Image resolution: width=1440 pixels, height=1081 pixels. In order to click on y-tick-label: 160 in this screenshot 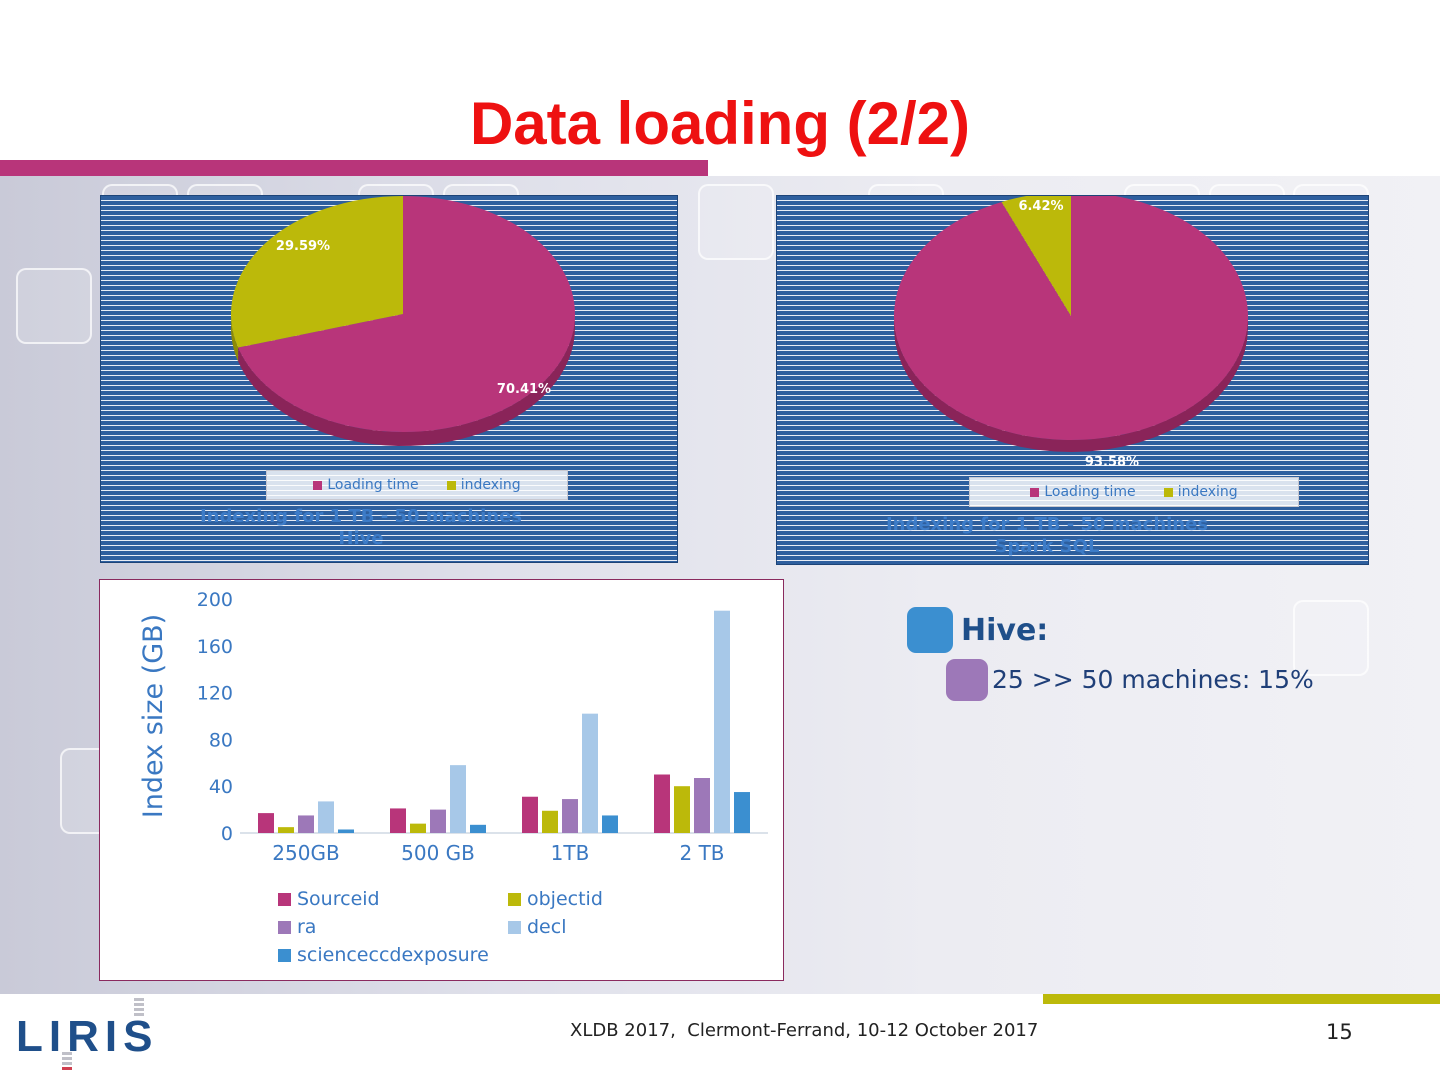, I will do `click(215, 647)`.